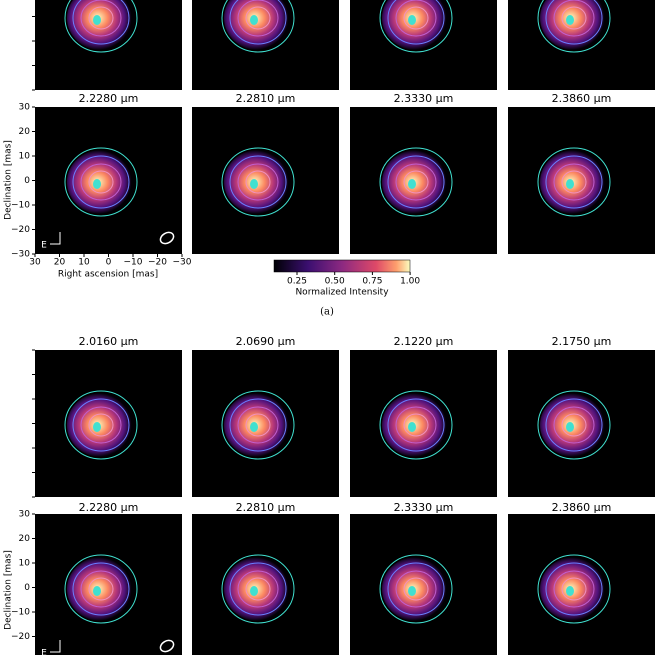 This screenshot has width=655, height=655. Describe the element at coordinates (372, 282) in the screenshot. I see `colorbar-tick-label: 0.75` at that location.